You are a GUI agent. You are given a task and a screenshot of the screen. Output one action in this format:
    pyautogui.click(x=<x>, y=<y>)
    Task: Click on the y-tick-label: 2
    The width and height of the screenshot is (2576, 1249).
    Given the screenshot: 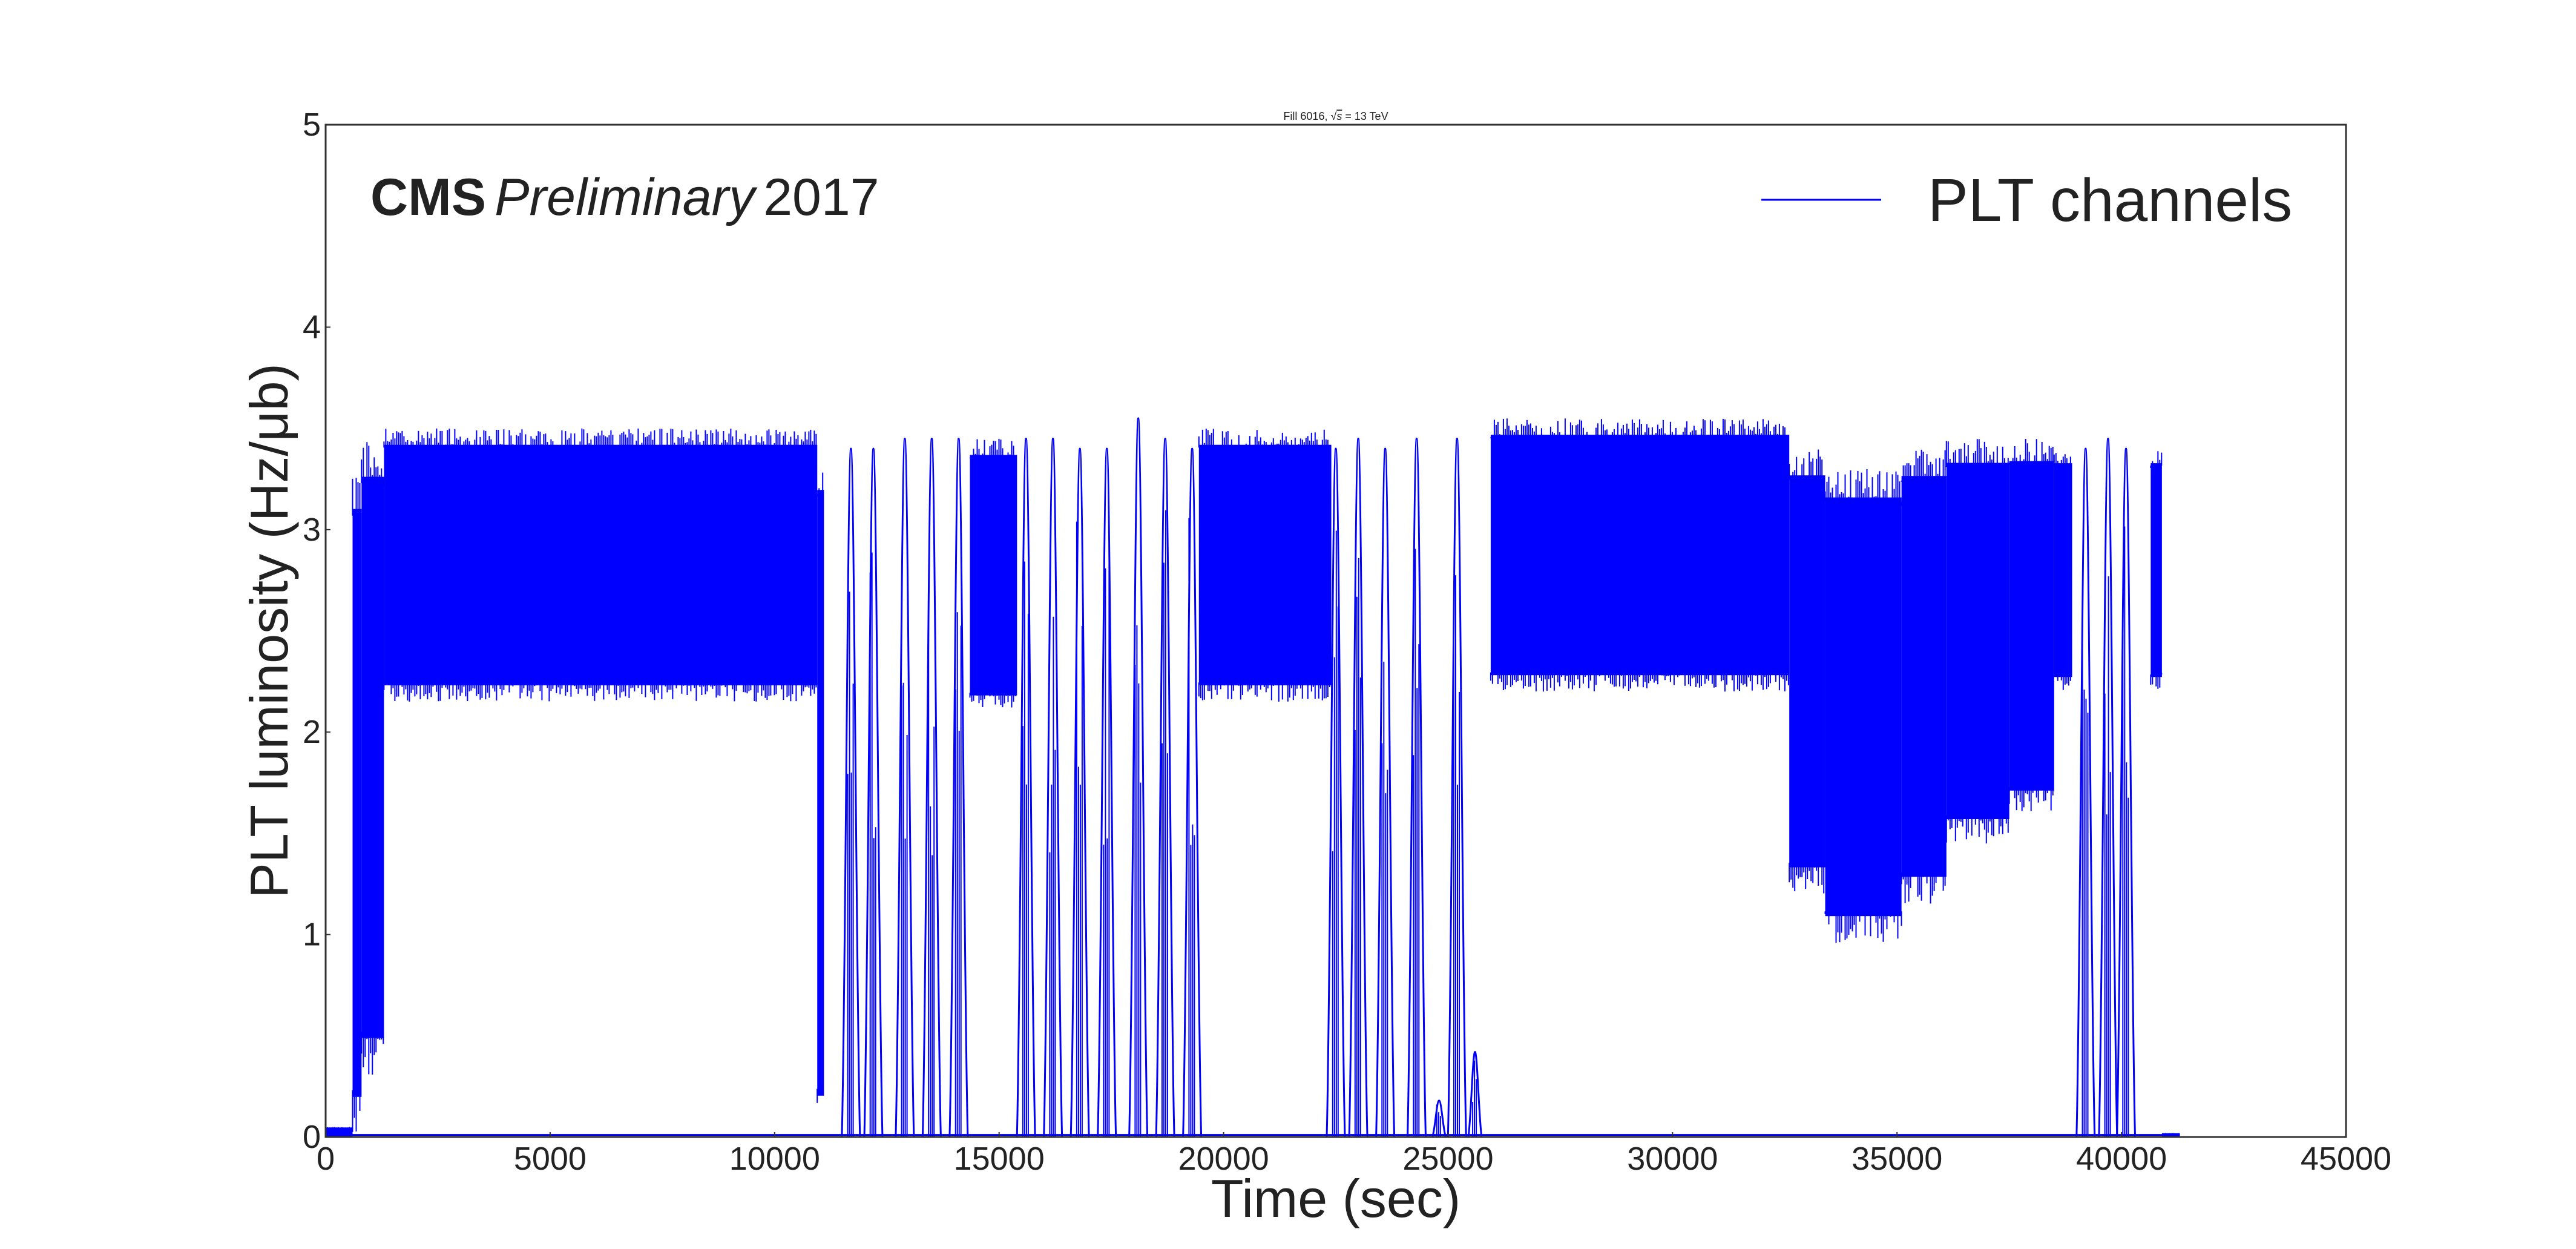 What is the action you would take?
    pyautogui.click(x=312, y=732)
    